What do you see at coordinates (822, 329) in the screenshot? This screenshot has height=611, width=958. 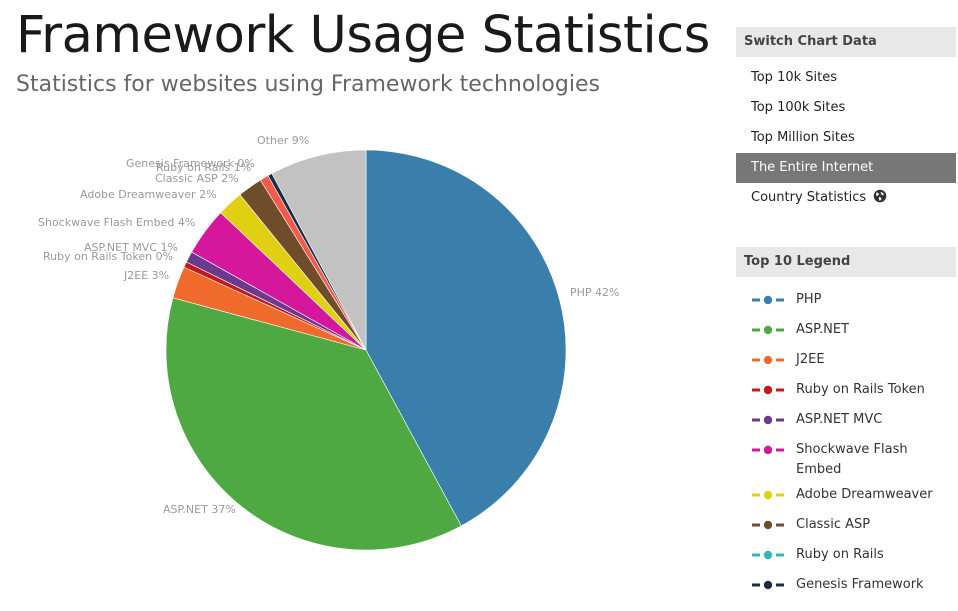 I see `legend-label: ASP.NET` at bounding box center [822, 329].